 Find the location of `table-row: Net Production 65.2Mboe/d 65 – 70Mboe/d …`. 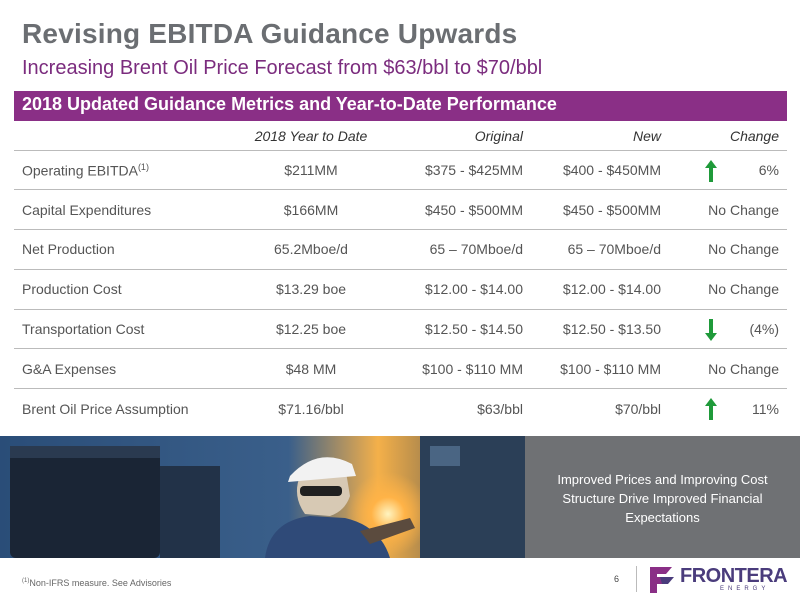

table-row: Net Production 65.2Mboe/d 65 – 70Mboe/d … is located at coordinates (400, 249).